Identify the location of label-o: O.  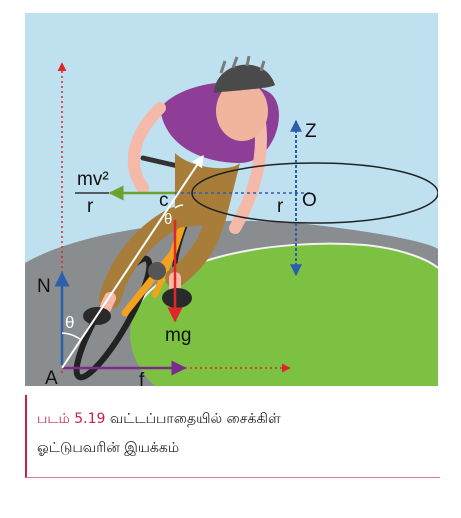
(309, 200).